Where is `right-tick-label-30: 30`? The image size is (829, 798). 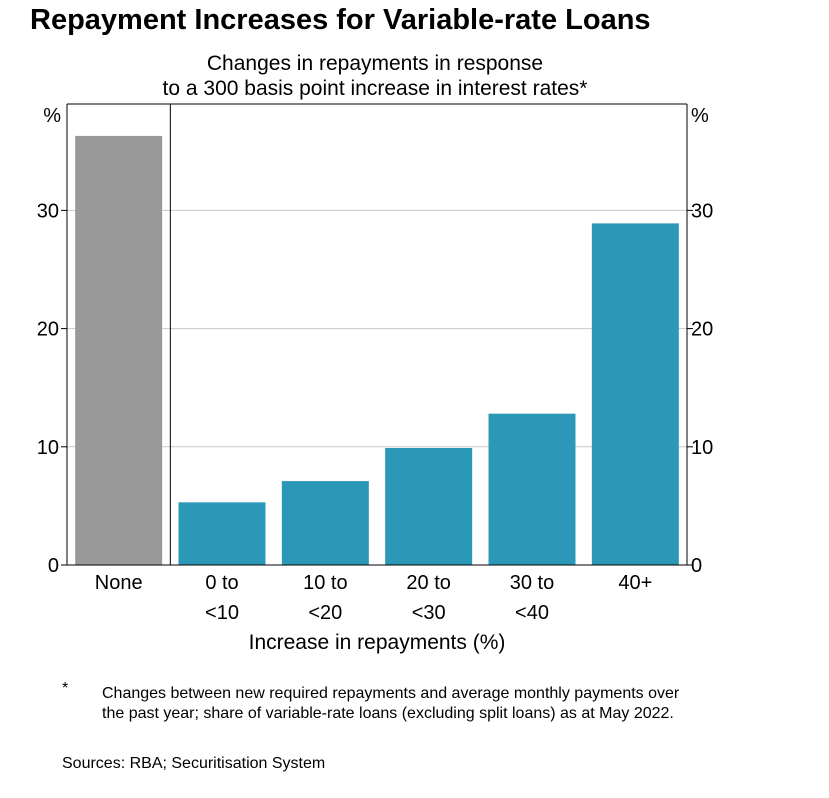
right-tick-label-30: 30 is located at coordinates (702, 211).